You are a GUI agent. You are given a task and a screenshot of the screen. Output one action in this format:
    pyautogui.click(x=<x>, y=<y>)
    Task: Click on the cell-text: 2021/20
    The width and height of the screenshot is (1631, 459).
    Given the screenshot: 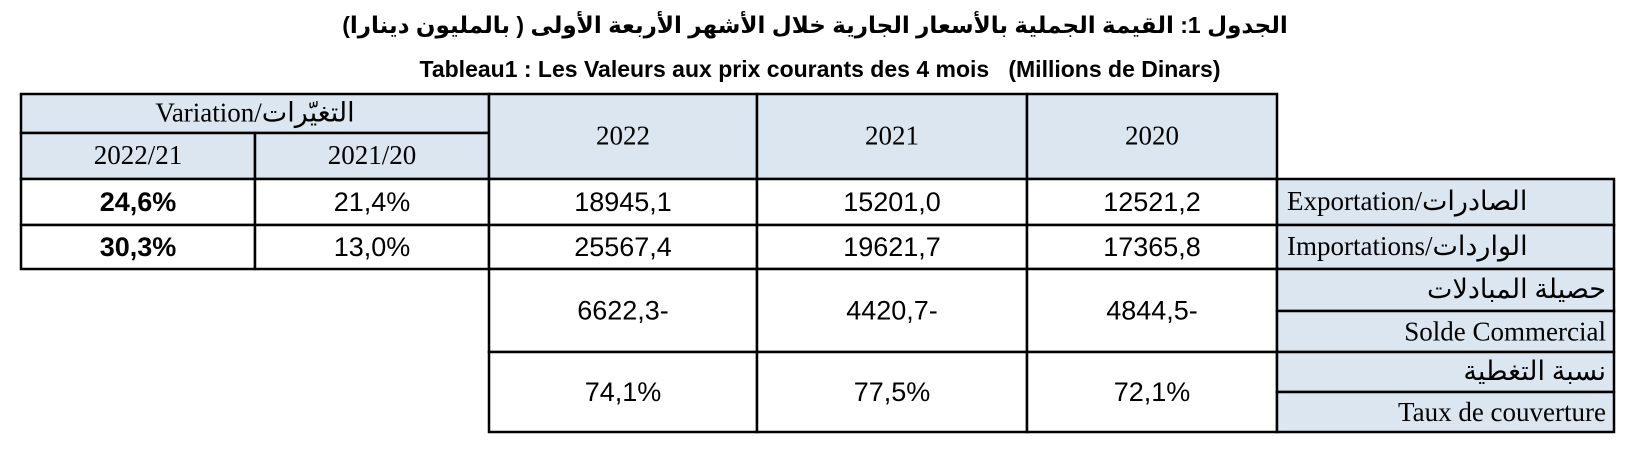 What is the action you would take?
    pyautogui.click(x=372, y=155)
    